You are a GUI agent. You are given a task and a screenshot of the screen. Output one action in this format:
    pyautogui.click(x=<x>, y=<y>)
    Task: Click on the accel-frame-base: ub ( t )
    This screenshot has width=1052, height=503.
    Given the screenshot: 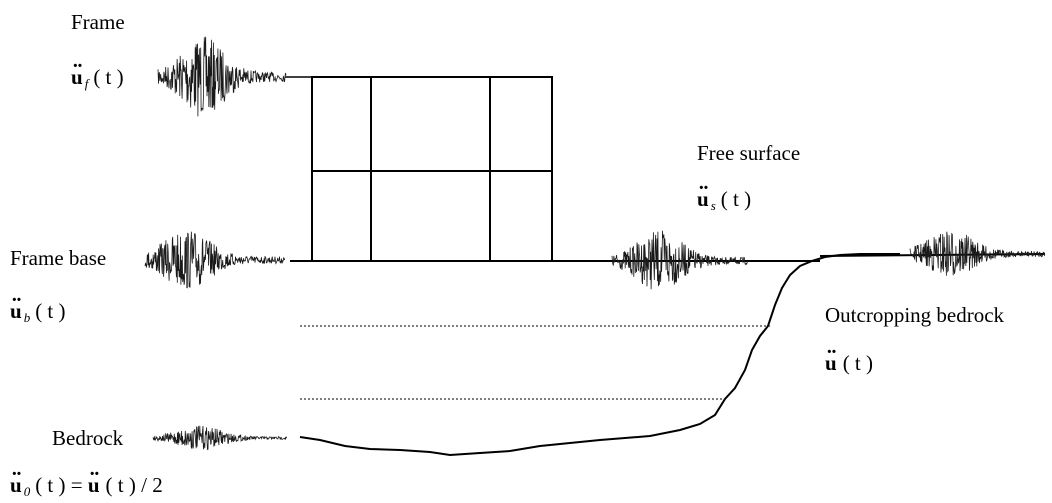 What is the action you would take?
    pyautogui.click(x=38, y=307)
    